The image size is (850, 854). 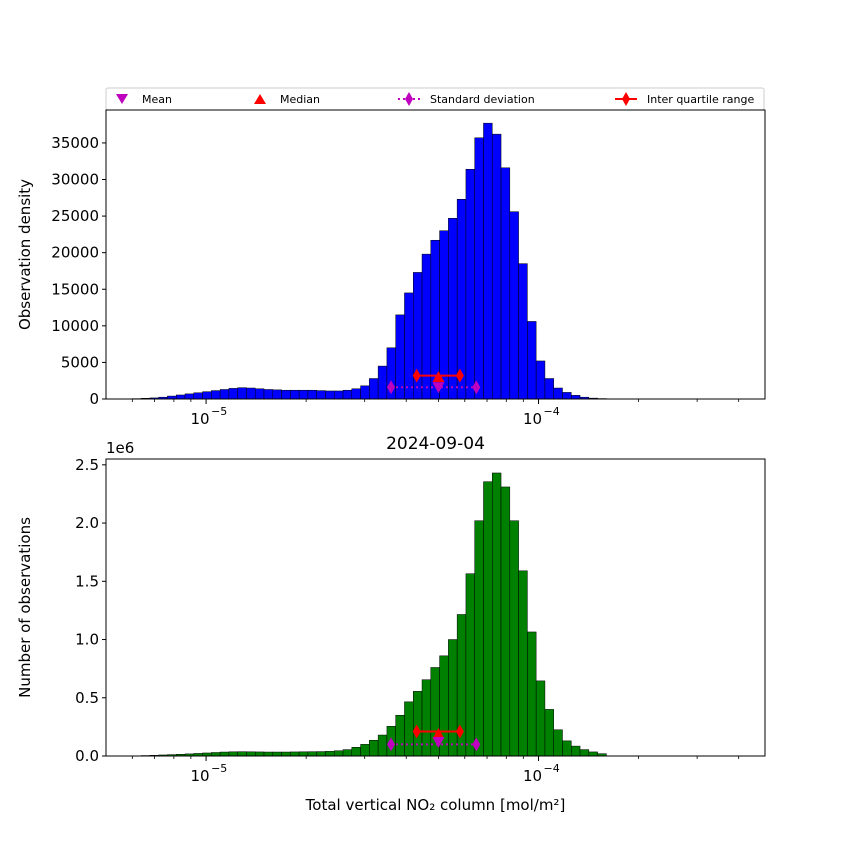 I want to click on y-tick-label: 15000, so click(x=75, y=289).